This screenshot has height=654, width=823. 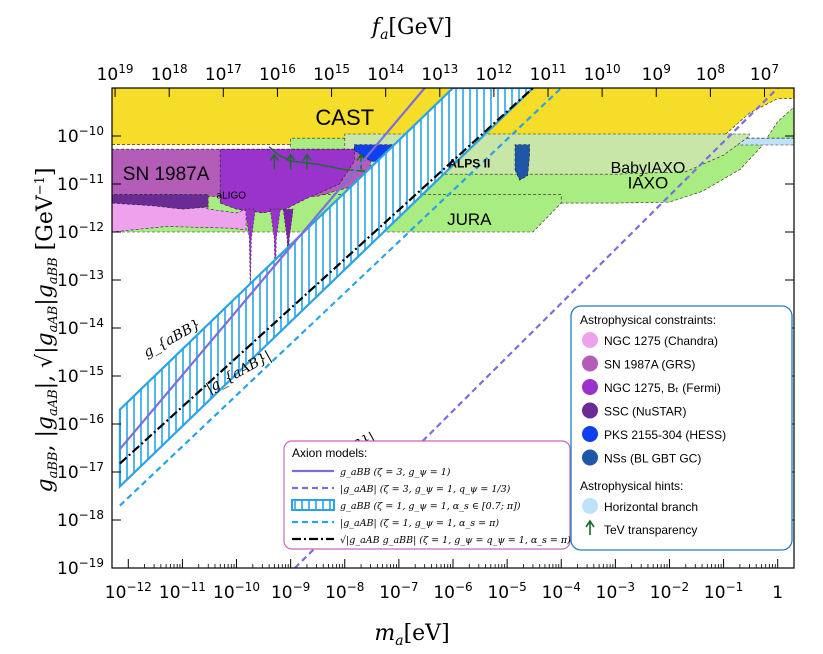 I want to click on x-tick-label-3: 10⁻⁹, so click(x=290, y=591).